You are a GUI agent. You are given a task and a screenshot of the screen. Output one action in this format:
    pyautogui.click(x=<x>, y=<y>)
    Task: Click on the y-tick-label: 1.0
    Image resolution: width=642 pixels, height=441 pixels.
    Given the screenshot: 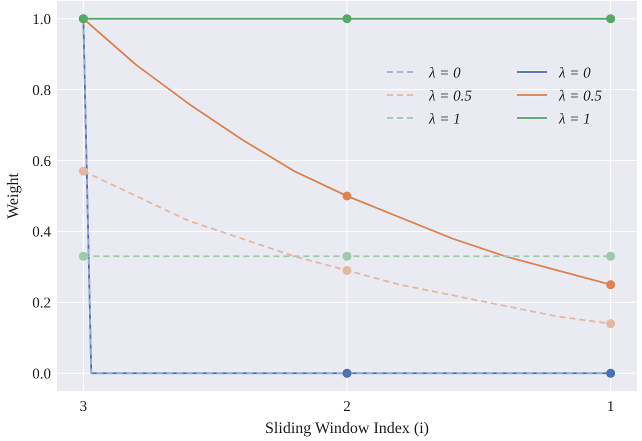 What is the action you would take?
    pyautogui.click(x=41, y=20)
    